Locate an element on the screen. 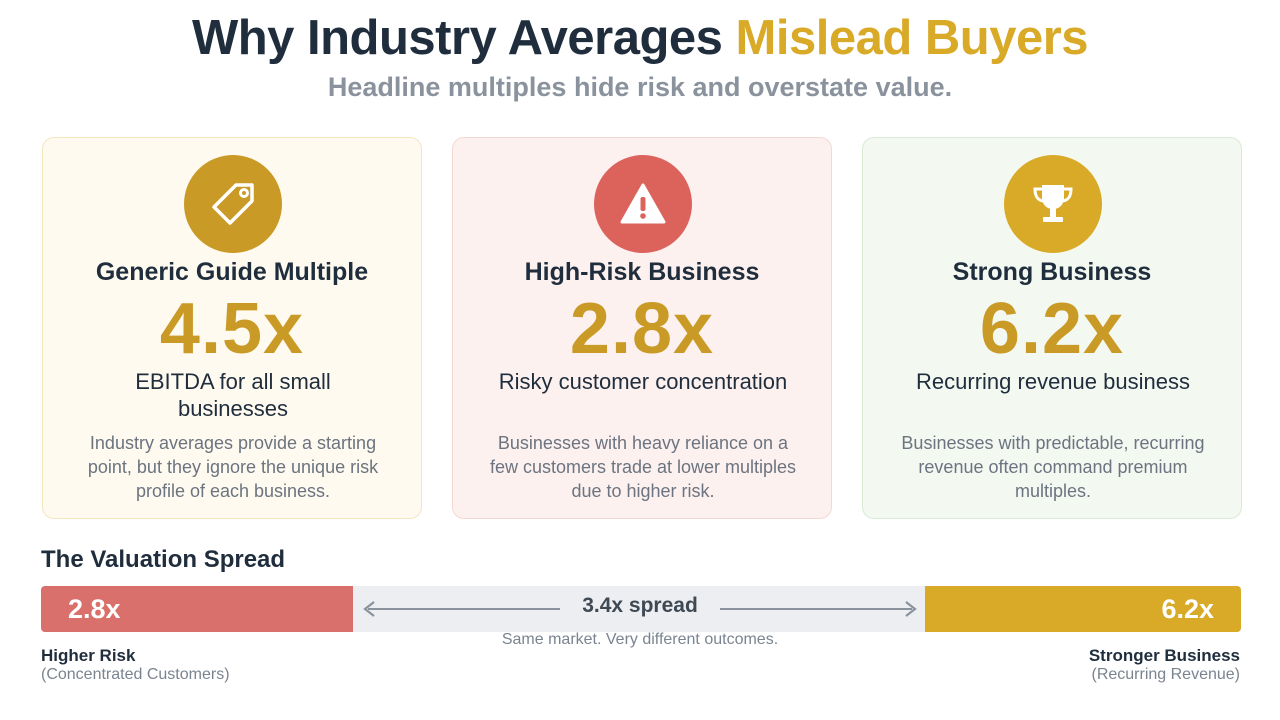  trophy-icon is located at coordinates (1053, 203).